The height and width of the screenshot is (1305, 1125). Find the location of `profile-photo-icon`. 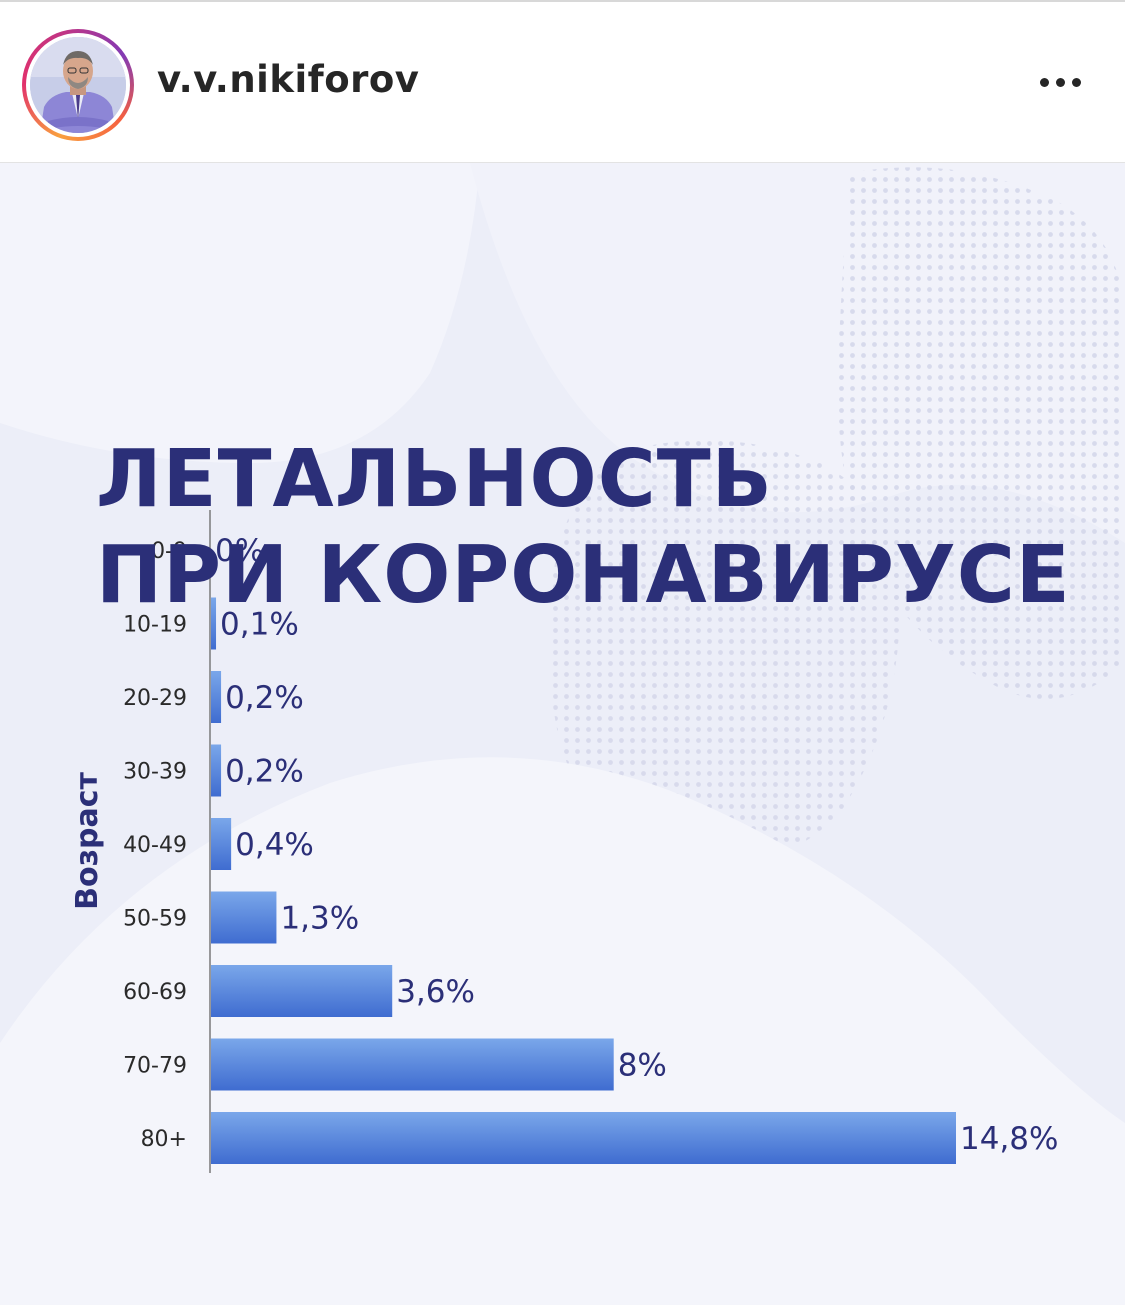

profile-photo-icon is located at coordinates (78, 85).